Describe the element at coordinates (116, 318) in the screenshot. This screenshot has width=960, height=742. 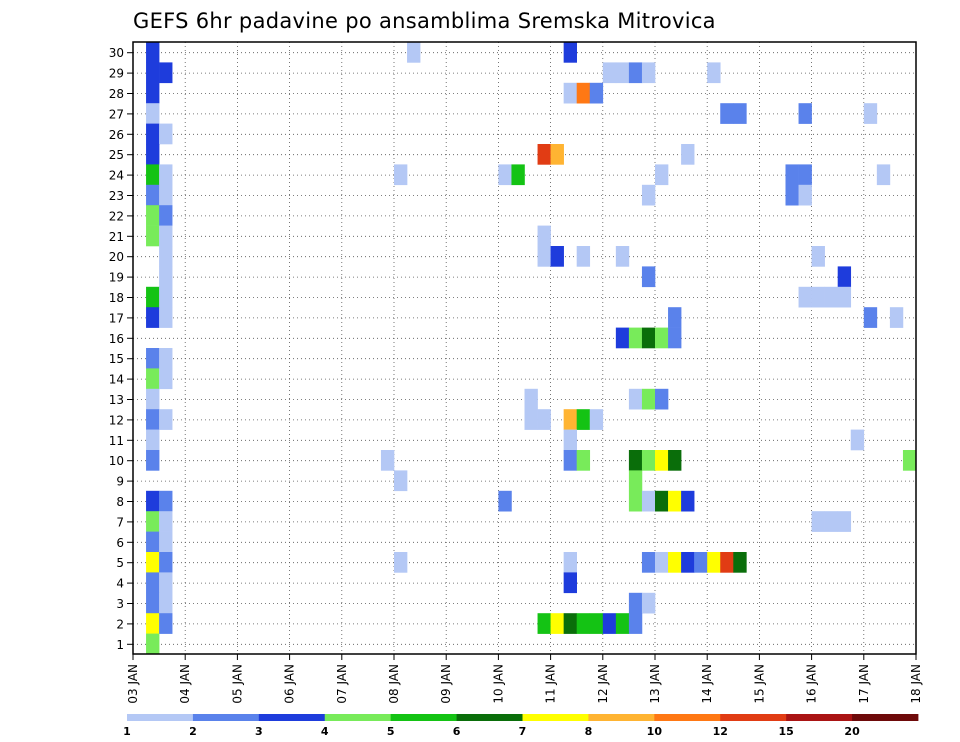
I see `y-tick-label: 17` at that location.